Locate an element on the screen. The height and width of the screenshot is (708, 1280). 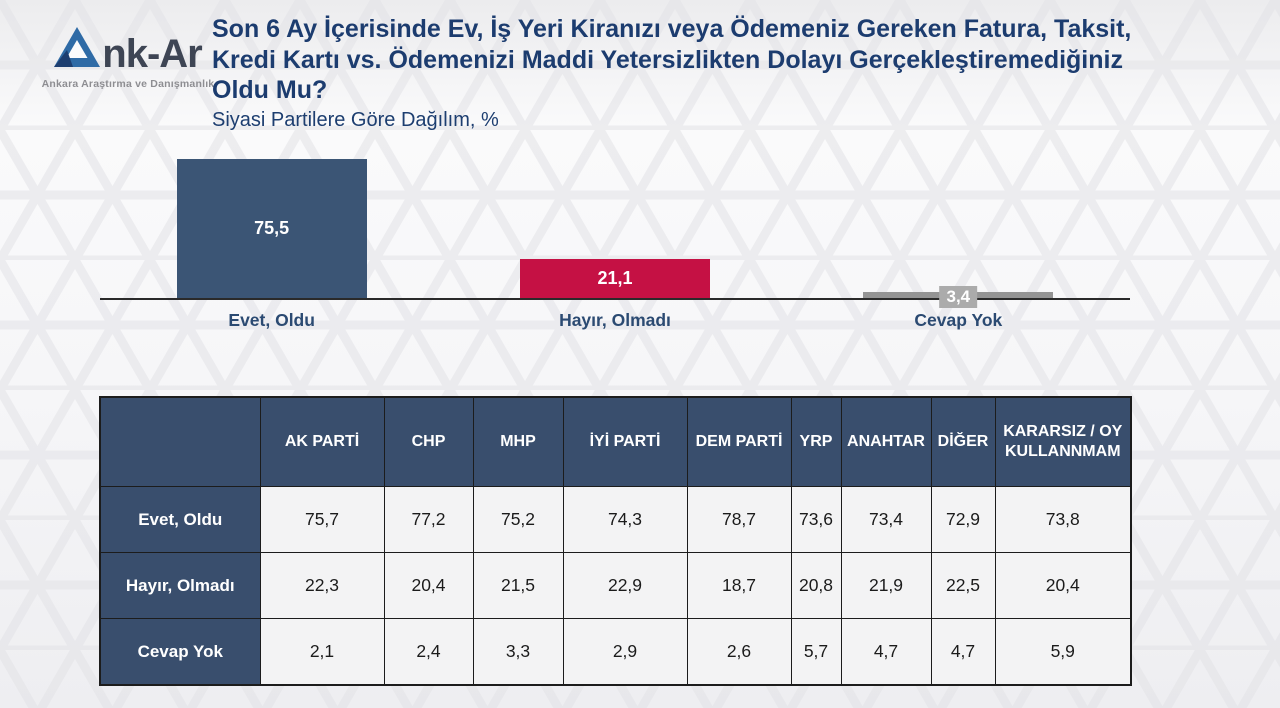
table-cell: 5,7 is located at coordinates (816, 652).